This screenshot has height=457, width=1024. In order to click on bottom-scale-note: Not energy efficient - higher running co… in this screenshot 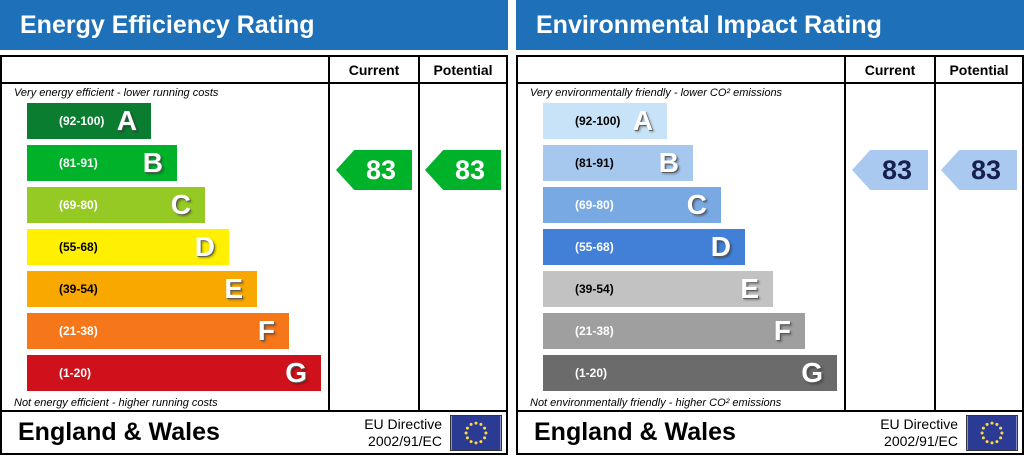, I will do `click(116, 403)`.